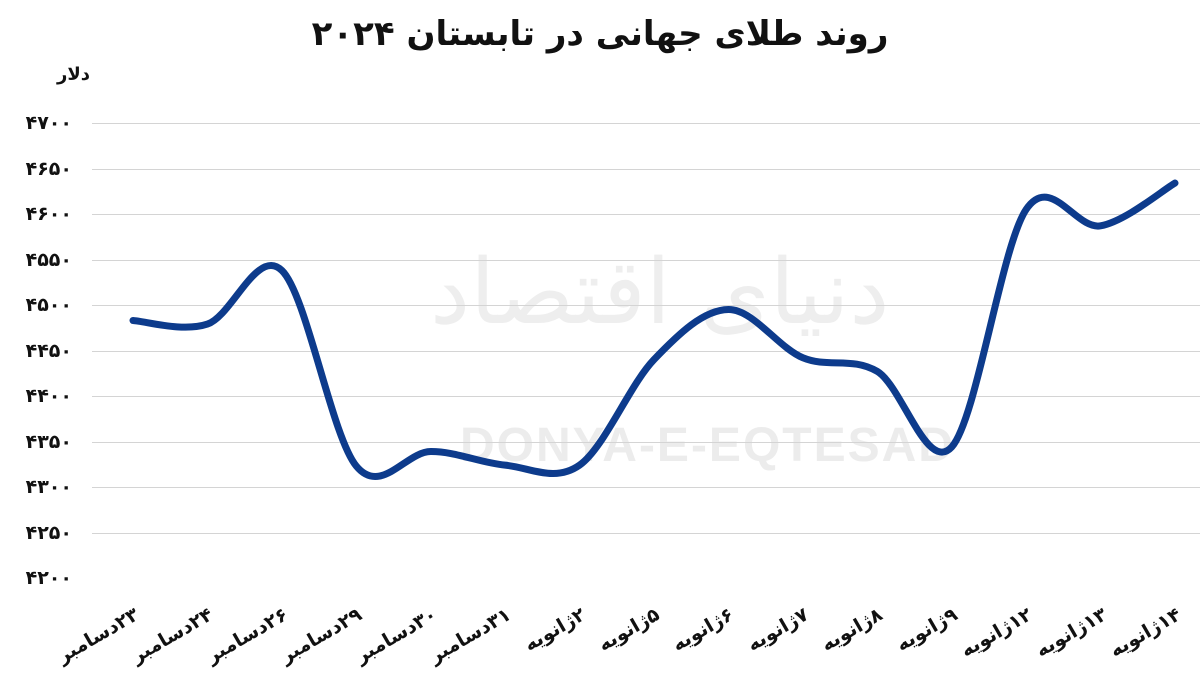  Describe the element at coordinates (73, 74) in the screenshot. I see `y-axis-unit-label: دلار` at that location.